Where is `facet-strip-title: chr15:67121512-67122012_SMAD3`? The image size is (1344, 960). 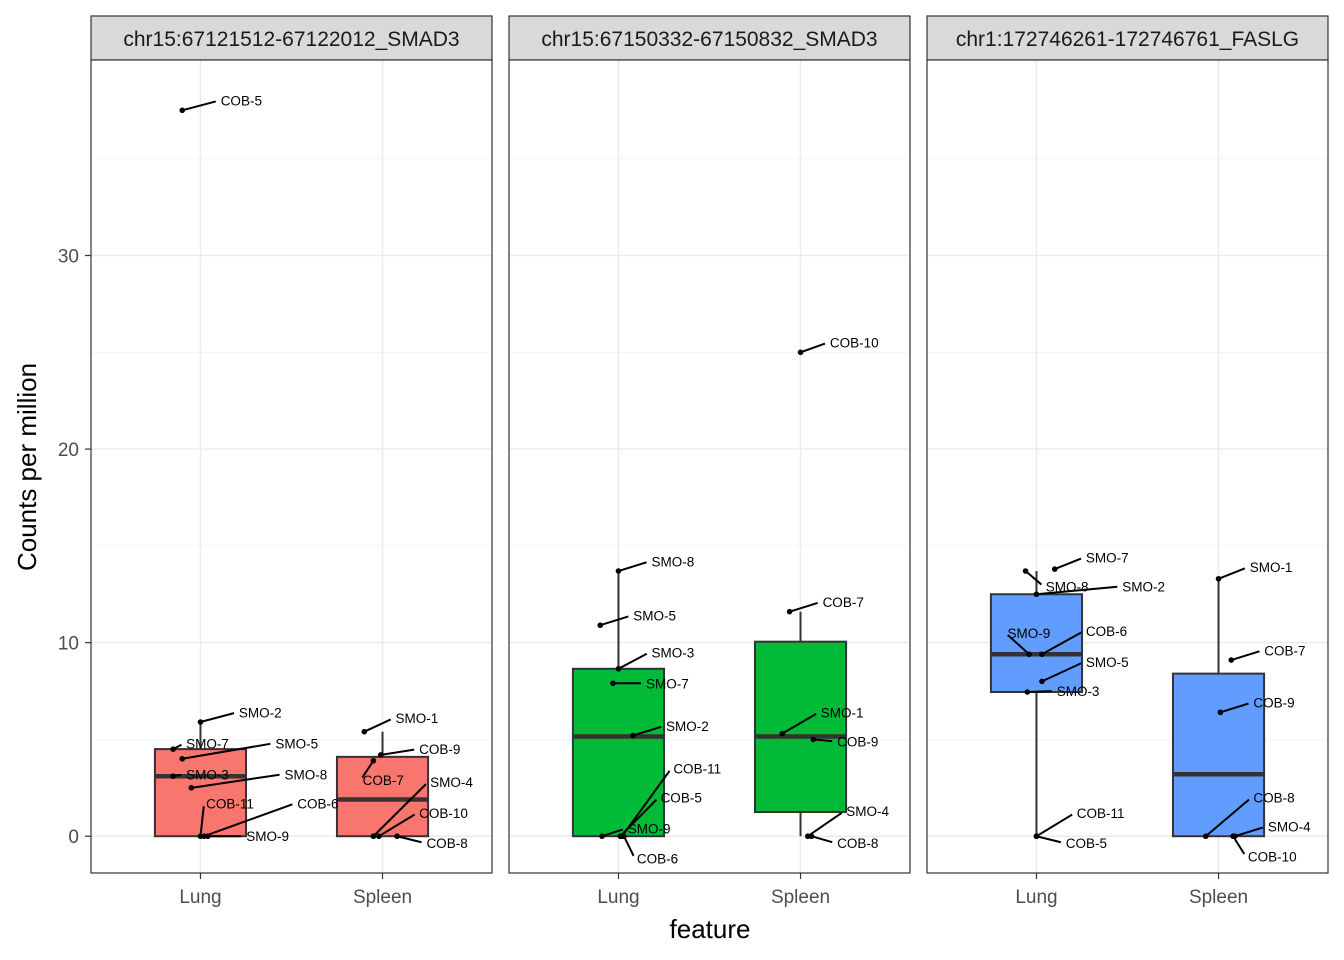 facet-strip-title: chr15:67121512-67122012_SMAD3 is located at coordinates (291, 39).